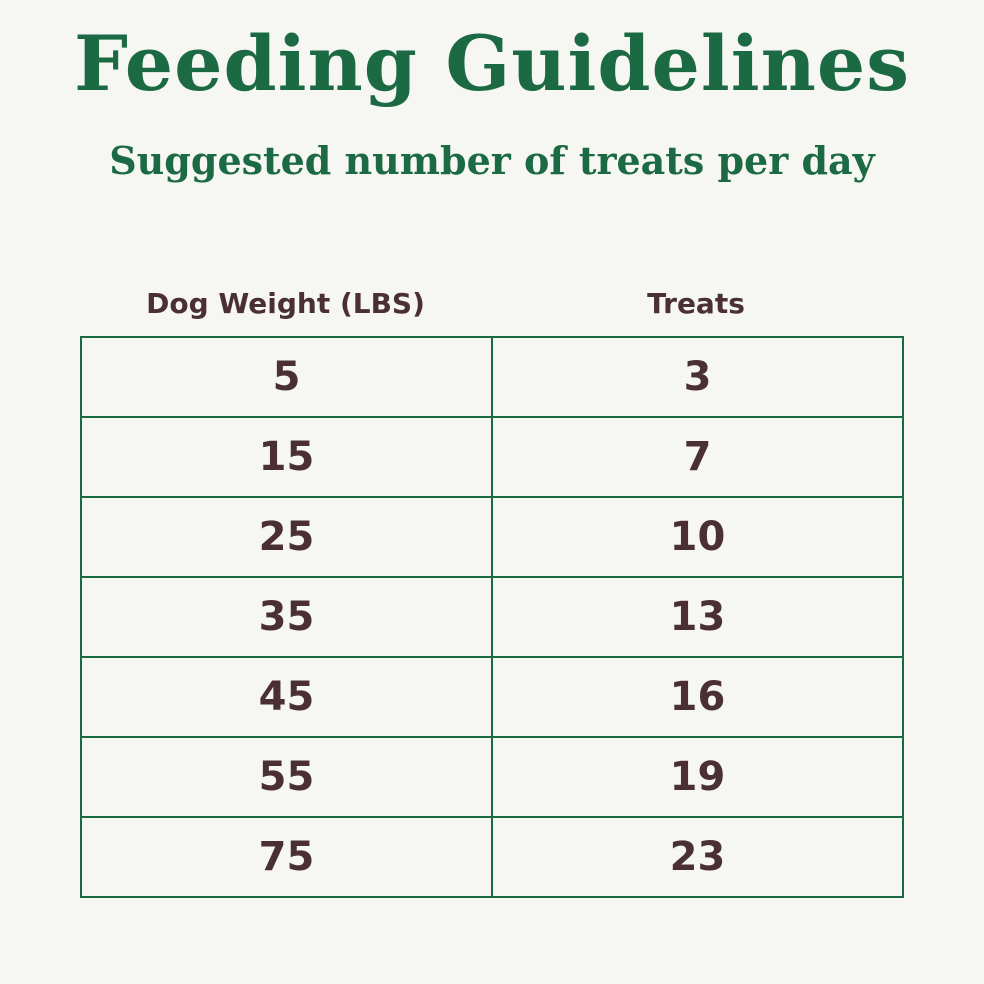 The height and width of the screenshot is (984, 984). I want to click on table-row: 15 7, so click(492, 457).